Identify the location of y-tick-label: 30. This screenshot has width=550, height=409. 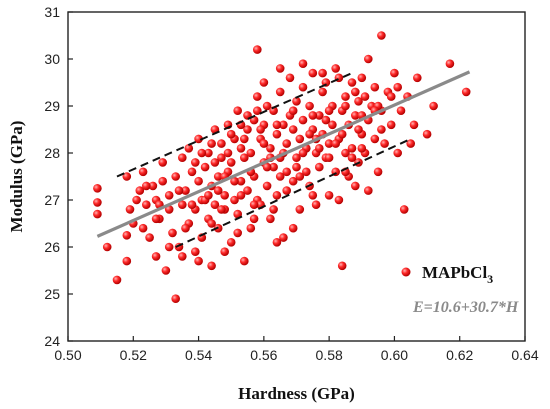
(52, 59).